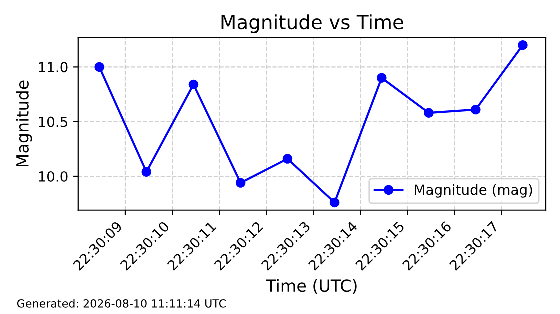 This screenshot has width=560, height=314. I want to click on x-axis-title: Time (UTC), so click(311, 286).